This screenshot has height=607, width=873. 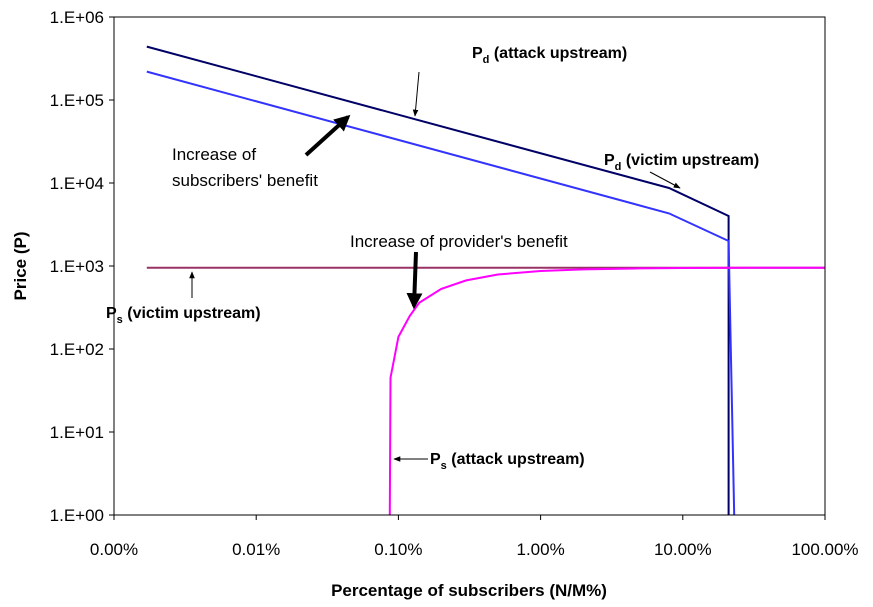 What do you see at coordinates (77, 100) in the screenshot?
I see `y-tick-label: 1.E+05` at bounding box center [77, 100].